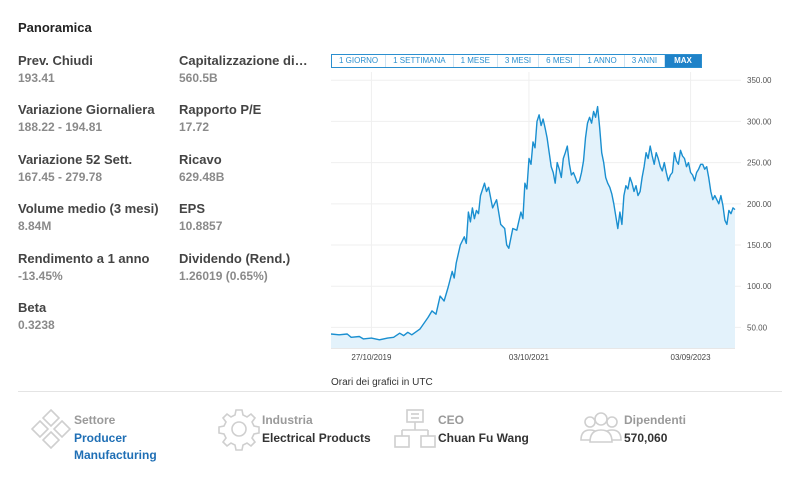 The width and height of the screenshot is (800, 490). I want to click on y-tick-label: 200.00, so click(759, 204).